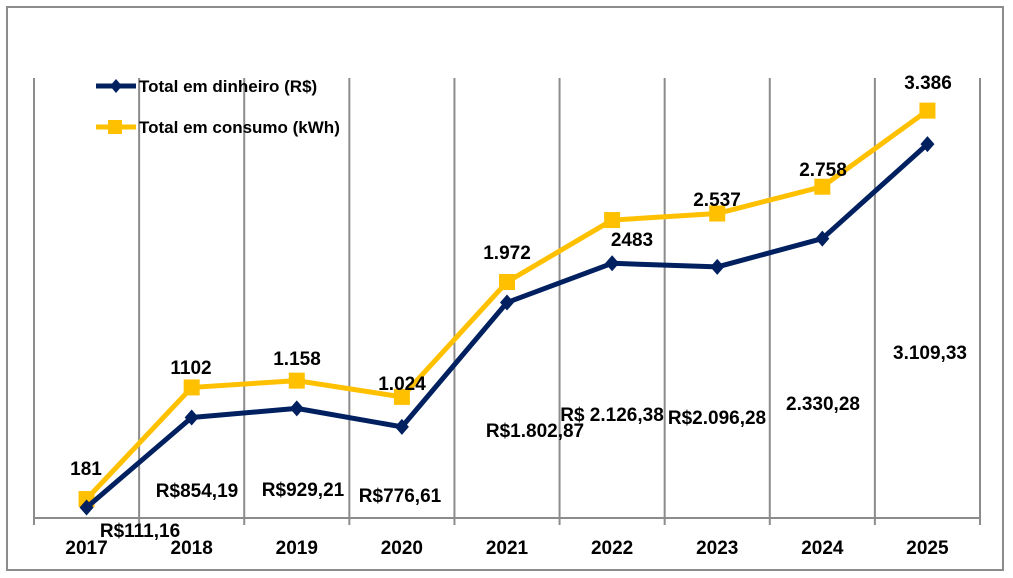 This screenshot has height=578, width=1013. What do you see at coordinates (402, 384) in the screenshot?
I see `data-label: 1.024` at bounding box center [402, 384].